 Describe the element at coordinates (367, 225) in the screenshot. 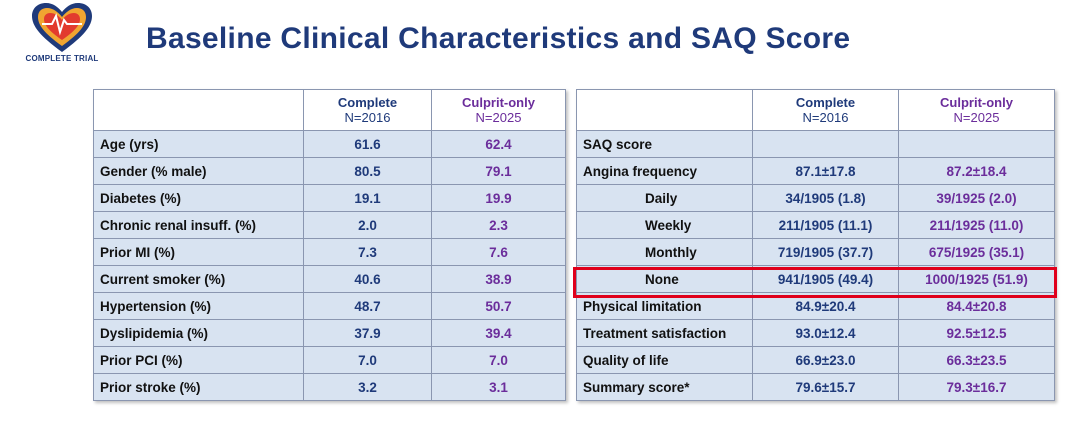

I see `complete-value: 2.0` at that location.